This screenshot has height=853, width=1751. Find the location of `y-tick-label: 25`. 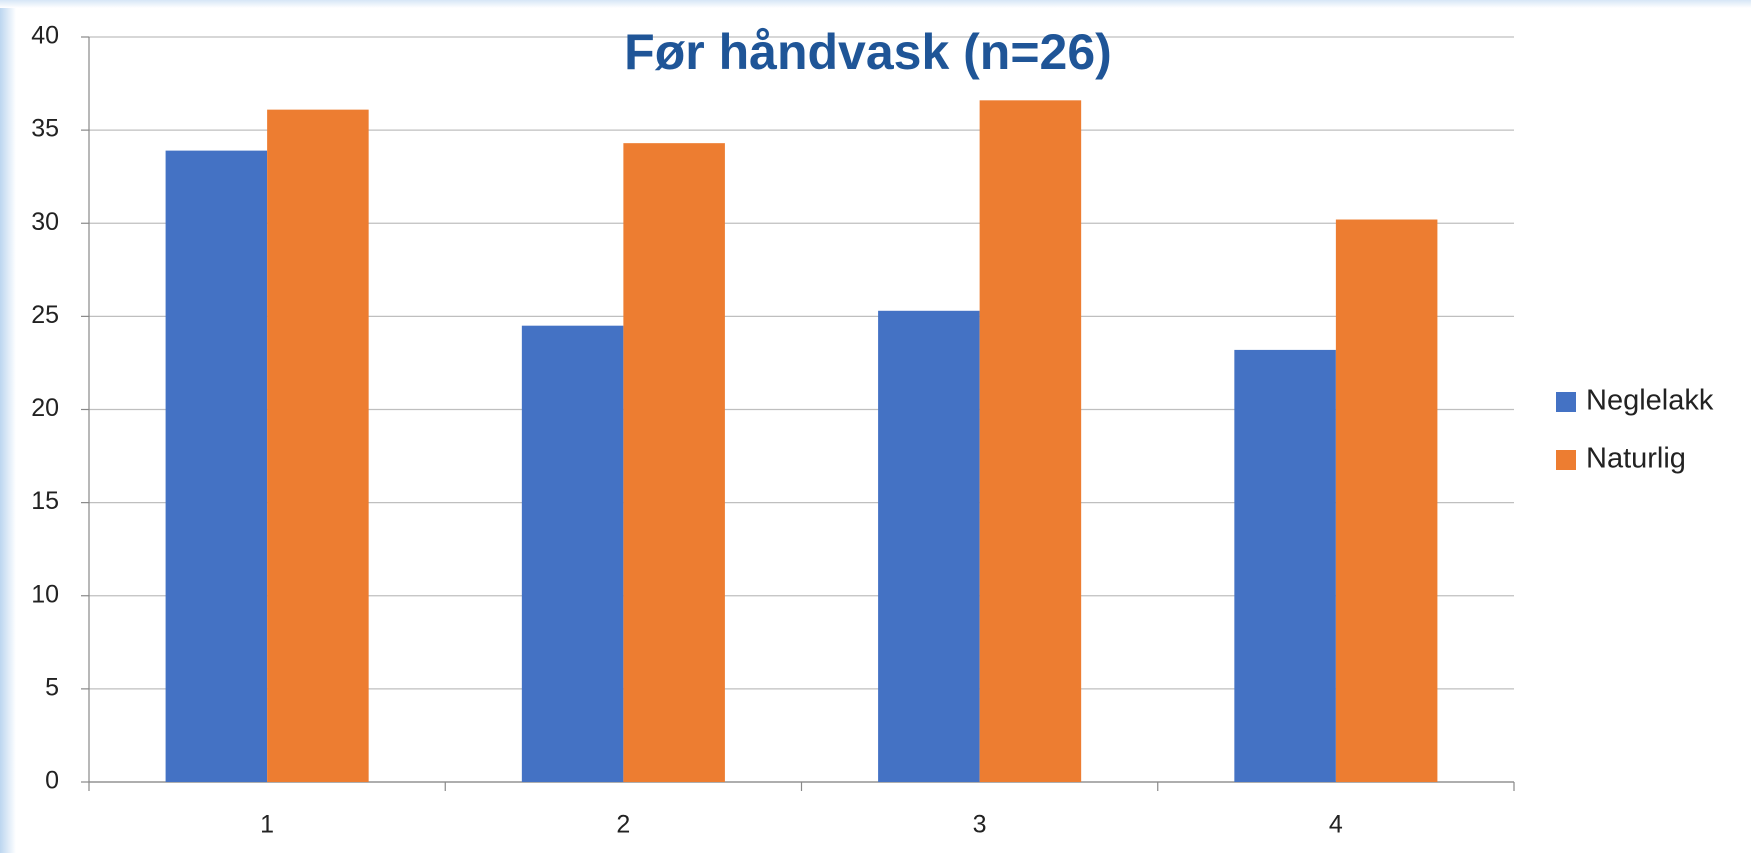

y-tick-label: 25 is located at coordinates (45, 315).